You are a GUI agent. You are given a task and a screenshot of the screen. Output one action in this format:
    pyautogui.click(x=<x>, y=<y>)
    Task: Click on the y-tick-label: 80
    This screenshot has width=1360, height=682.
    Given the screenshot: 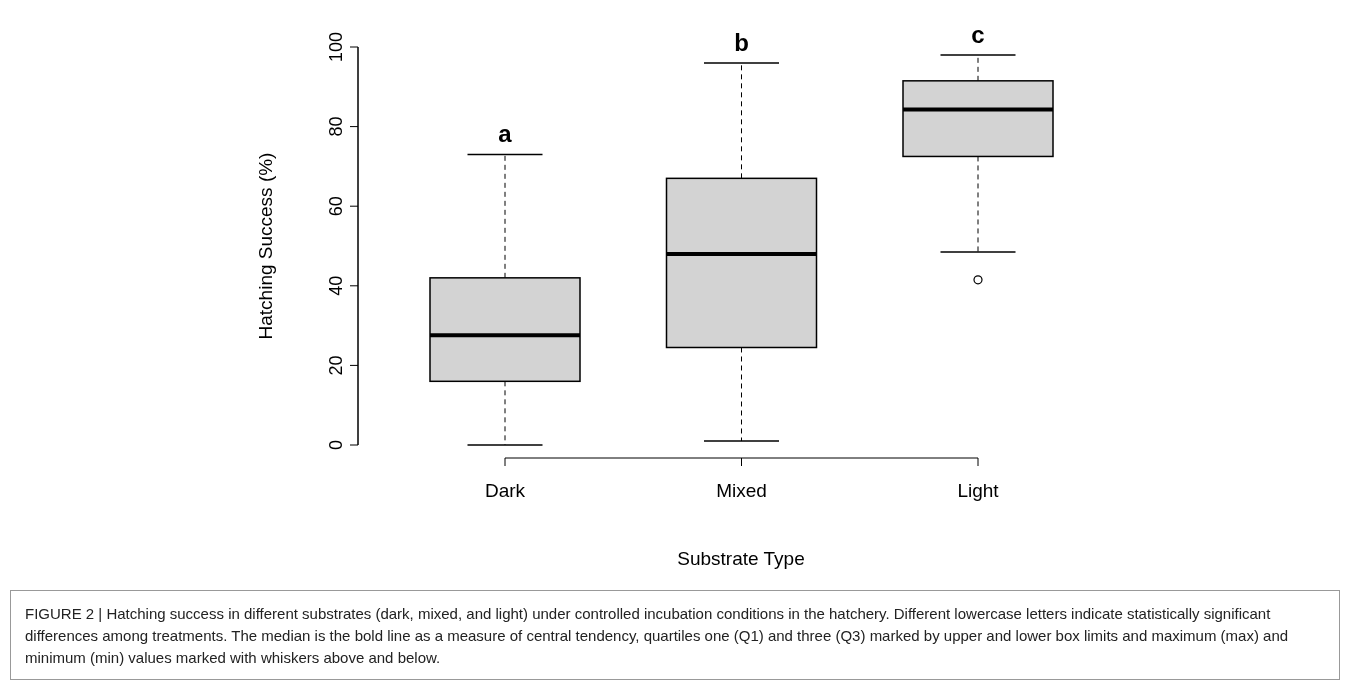 What is the action you would take?
    pyautogui.click(x=336, y=126)
    